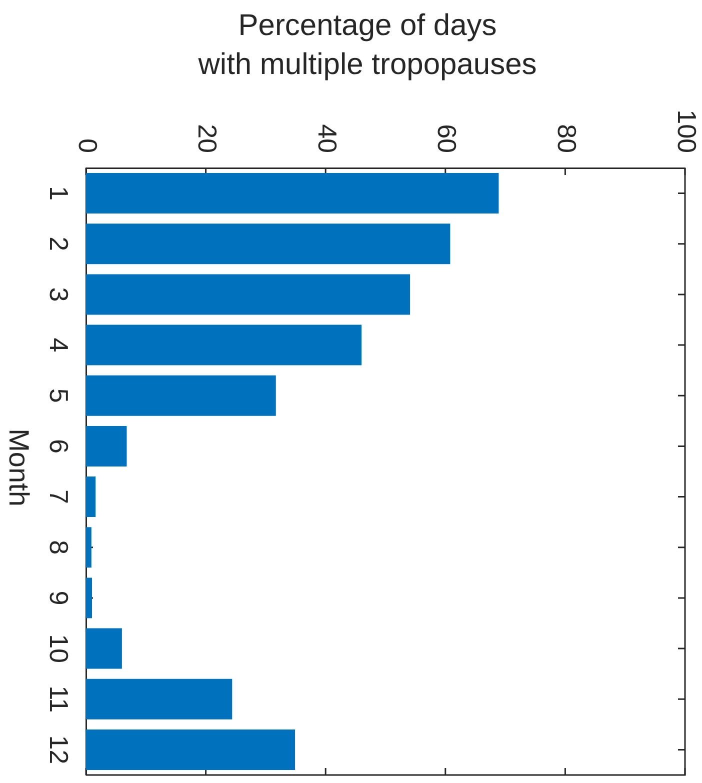  I want to click on x-tick-label: 80, so click(567, 138).